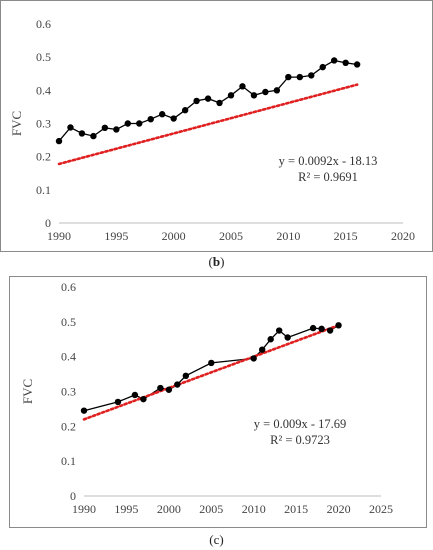 The width and height of the screenshot is (433, 550). I want to click on trendline-r-squared: R² = 0.9691, so click(328, 177).